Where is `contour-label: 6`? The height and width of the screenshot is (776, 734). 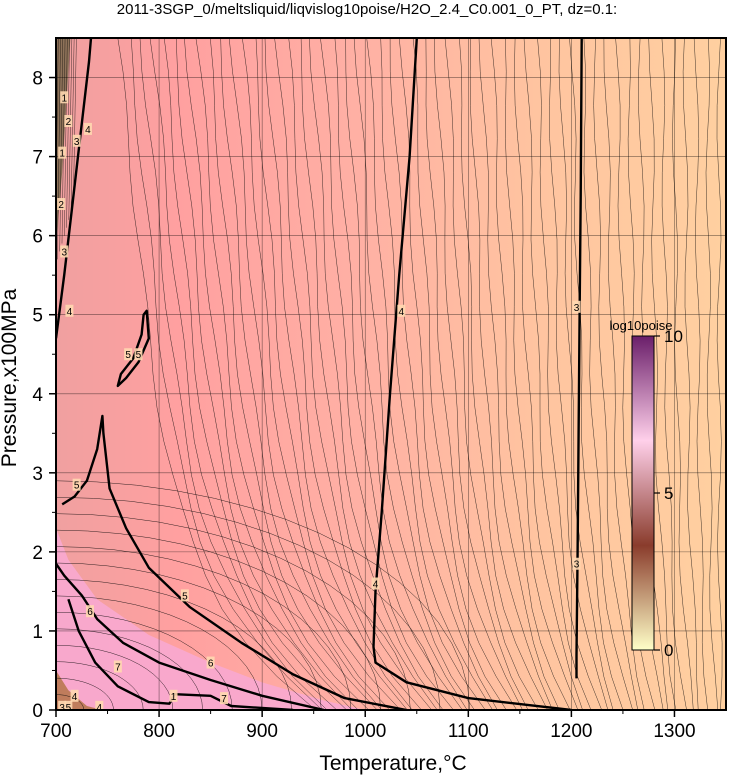
contour-label: 6 is located at coordinates (90, 612).